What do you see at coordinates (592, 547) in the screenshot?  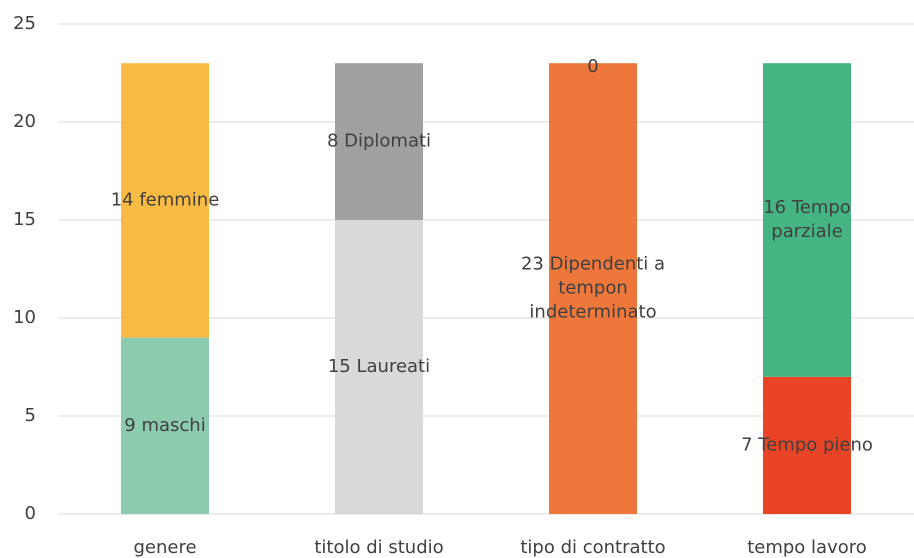 I see `x-tick-label: tipo di contratto` at bounding box center [592, 547].